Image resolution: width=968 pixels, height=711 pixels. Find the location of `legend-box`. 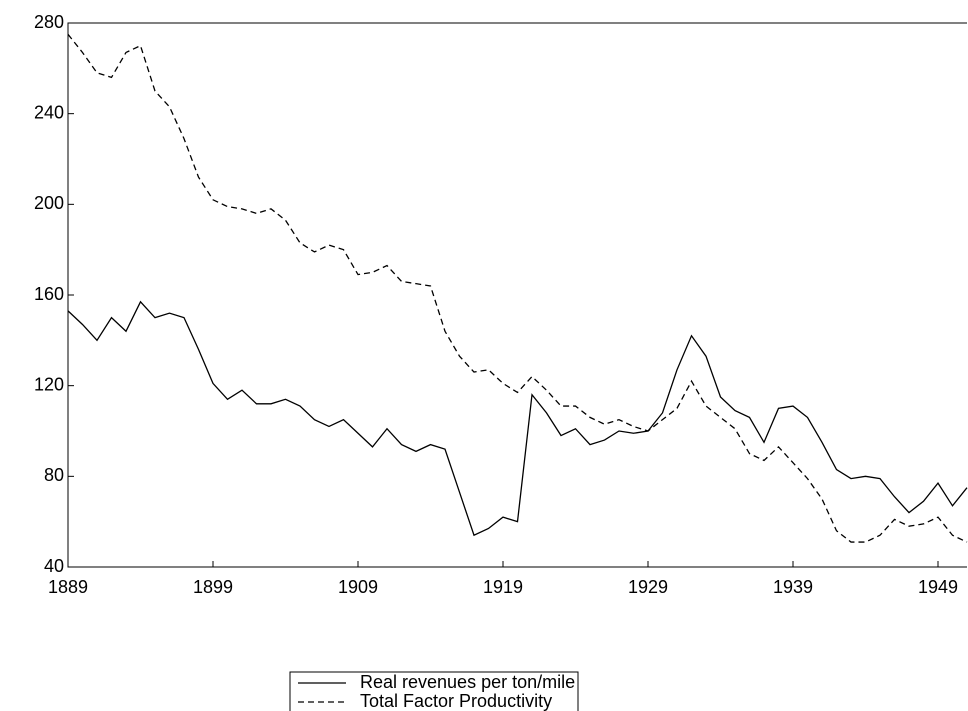

legend-box is located at coordinates (434, 691).